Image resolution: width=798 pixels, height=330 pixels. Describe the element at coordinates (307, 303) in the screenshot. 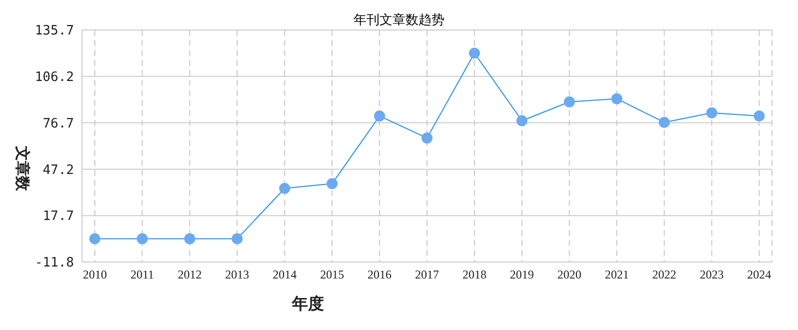

I see `x-axis-title: 年度` at that location.